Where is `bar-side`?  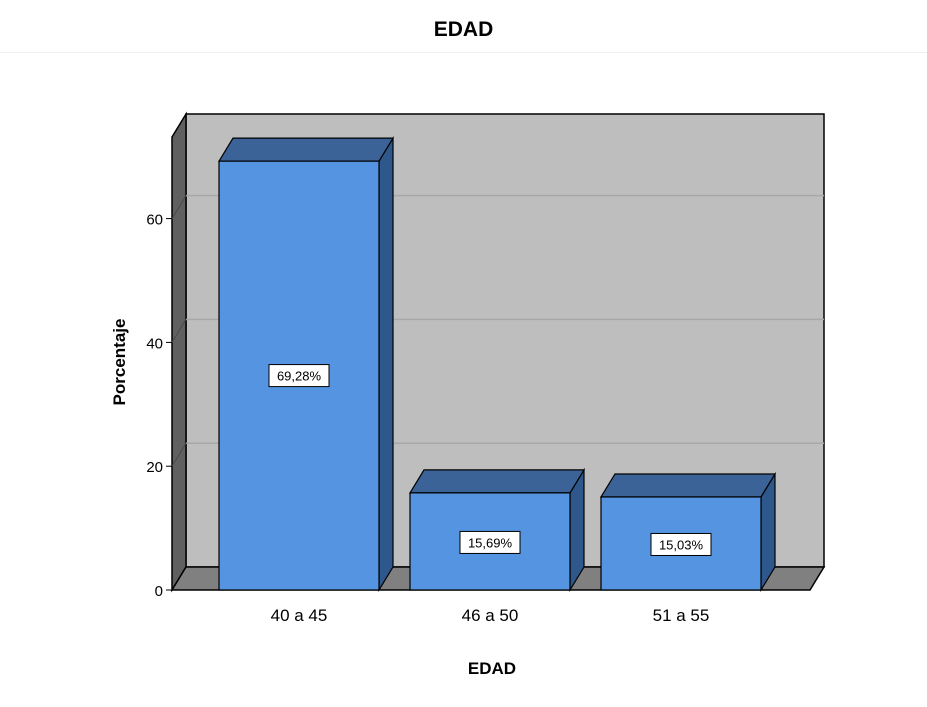 bar-side is located at coordinates (386, 364).